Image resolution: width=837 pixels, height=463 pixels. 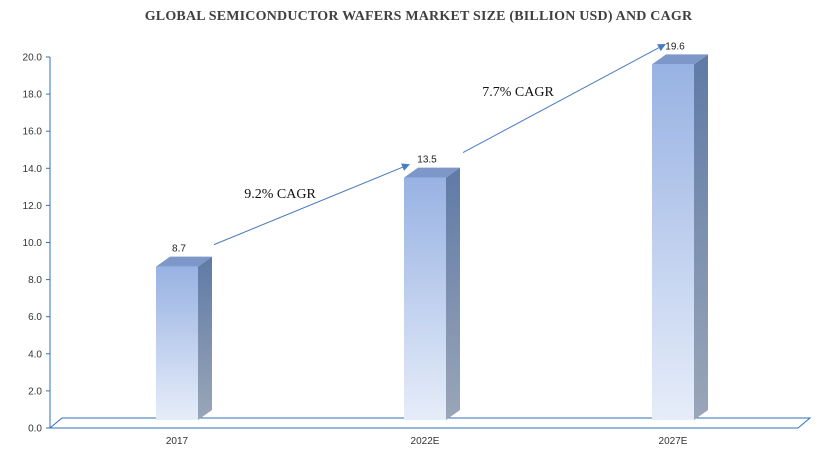 I want to click on y-tick-label: 6.0, so click(x=35, y=317).